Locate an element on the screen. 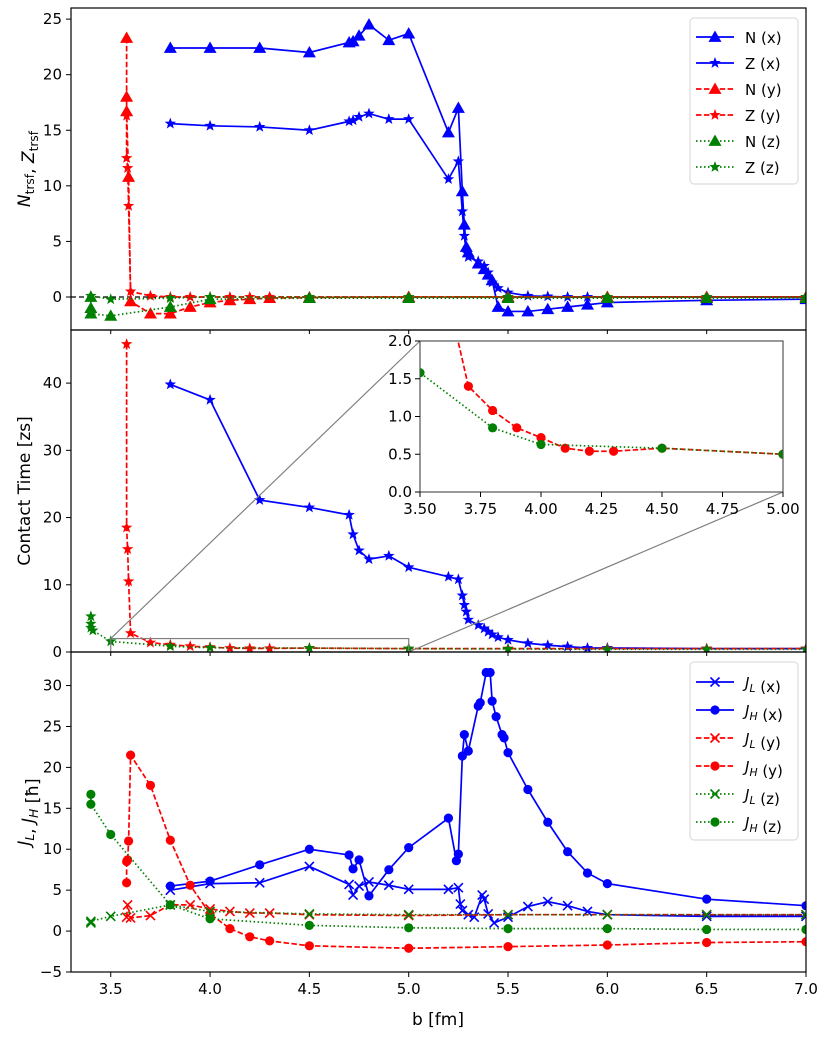  inset-y-tick-label: 1.0 is located at coordinates (400, 417).